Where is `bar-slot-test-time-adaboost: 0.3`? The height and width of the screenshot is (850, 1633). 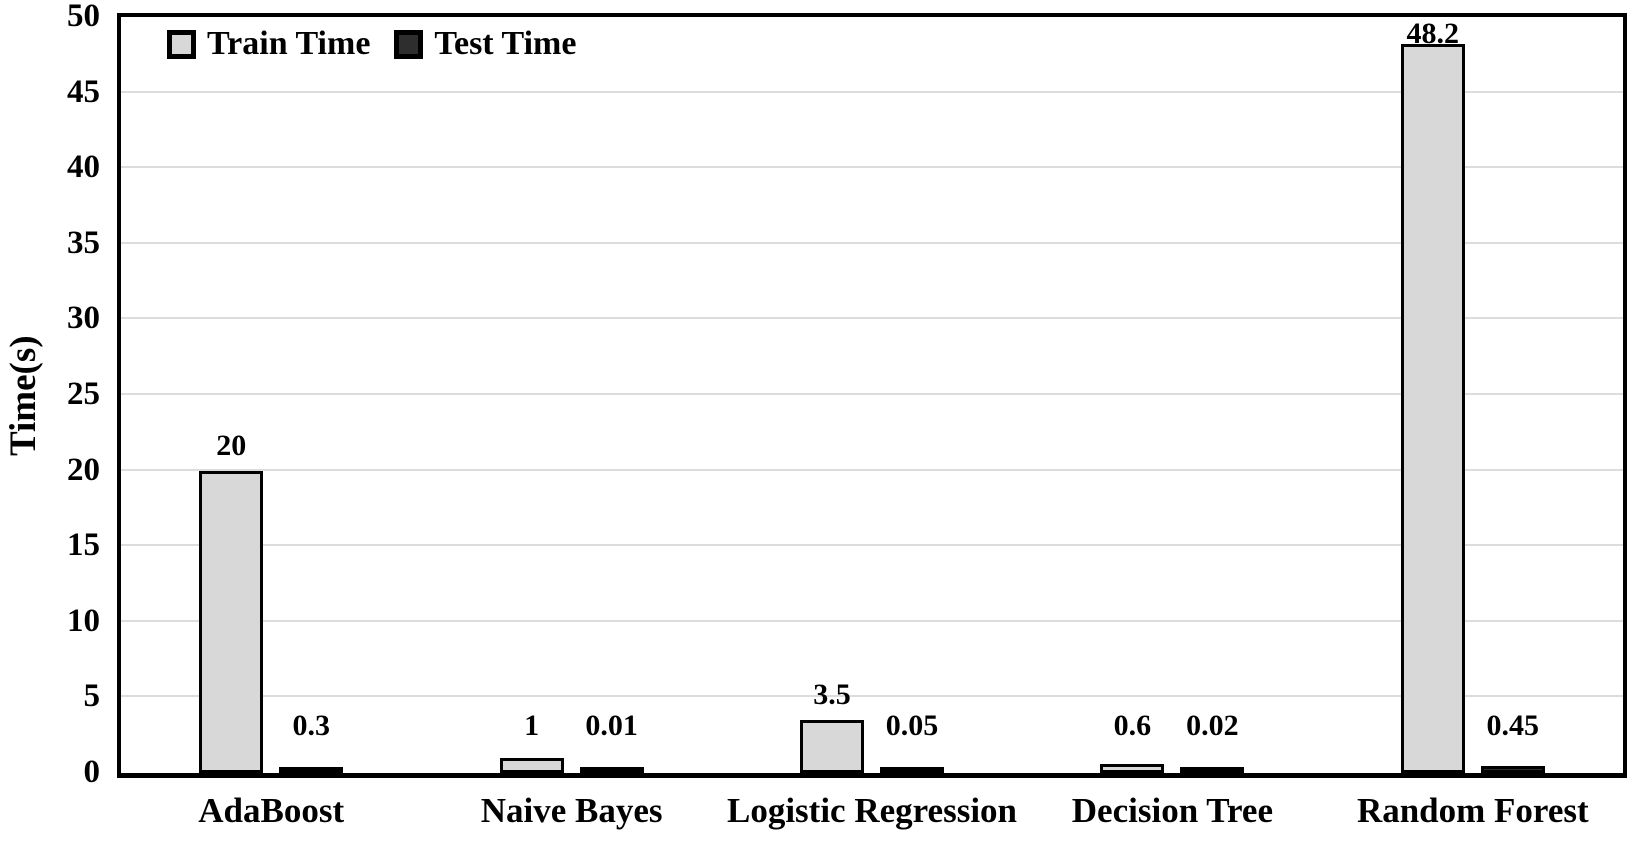 bar-slot-test-time-adaboost: 0.3 is located at coordinates (311, 395).